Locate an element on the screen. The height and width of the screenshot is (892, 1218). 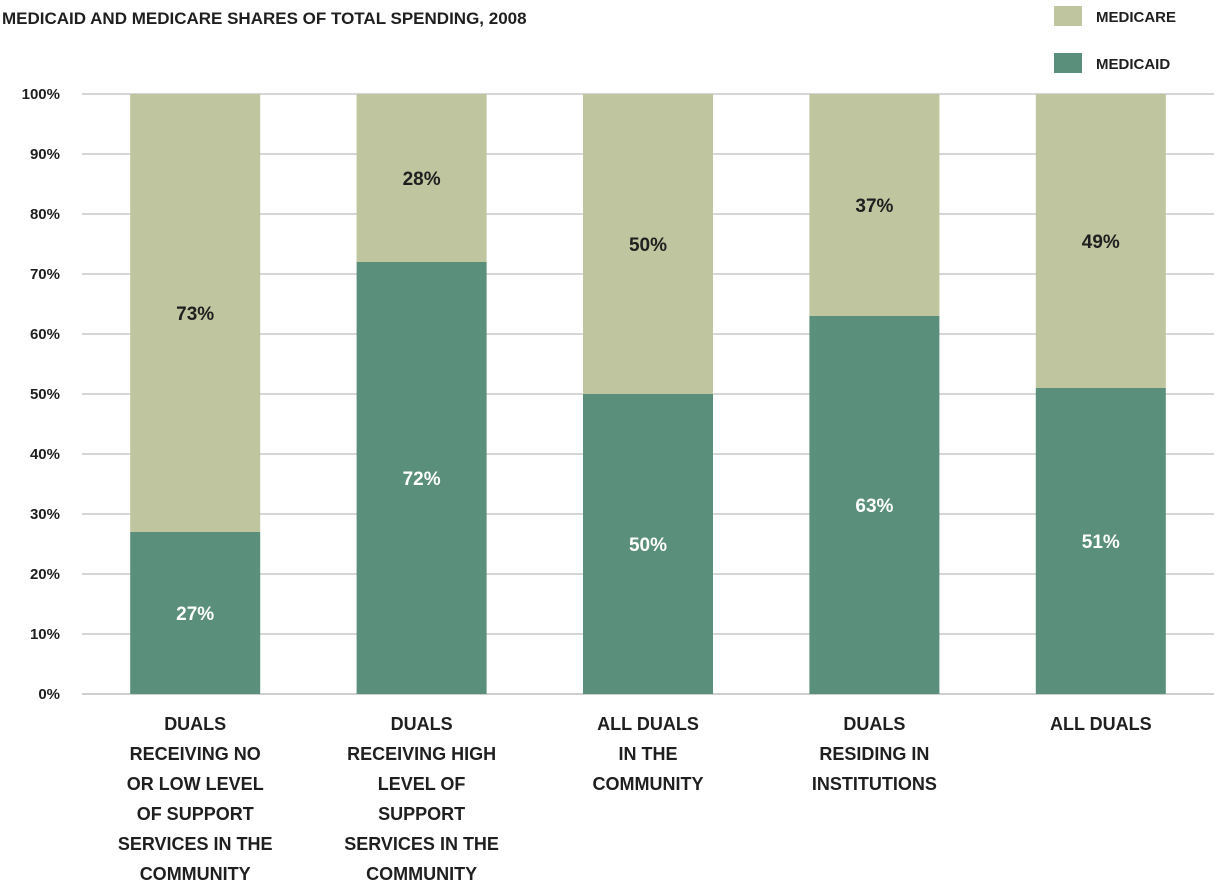
category-label: ALL DUALS IN THE COMMUNITY is located at coordinates (648, 754).